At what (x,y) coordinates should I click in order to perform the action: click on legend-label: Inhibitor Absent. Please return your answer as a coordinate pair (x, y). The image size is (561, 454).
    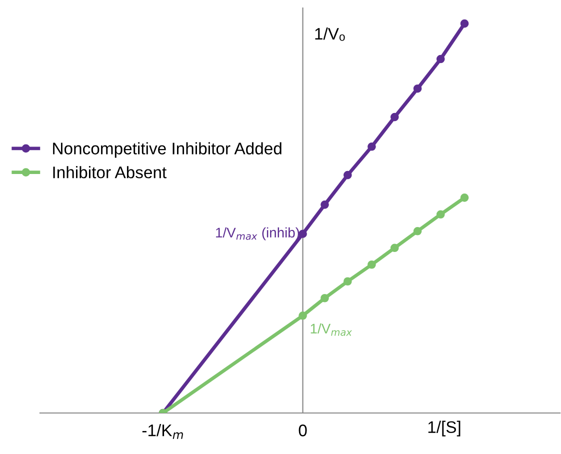
    Looking at the image, I should click on (110, 172).